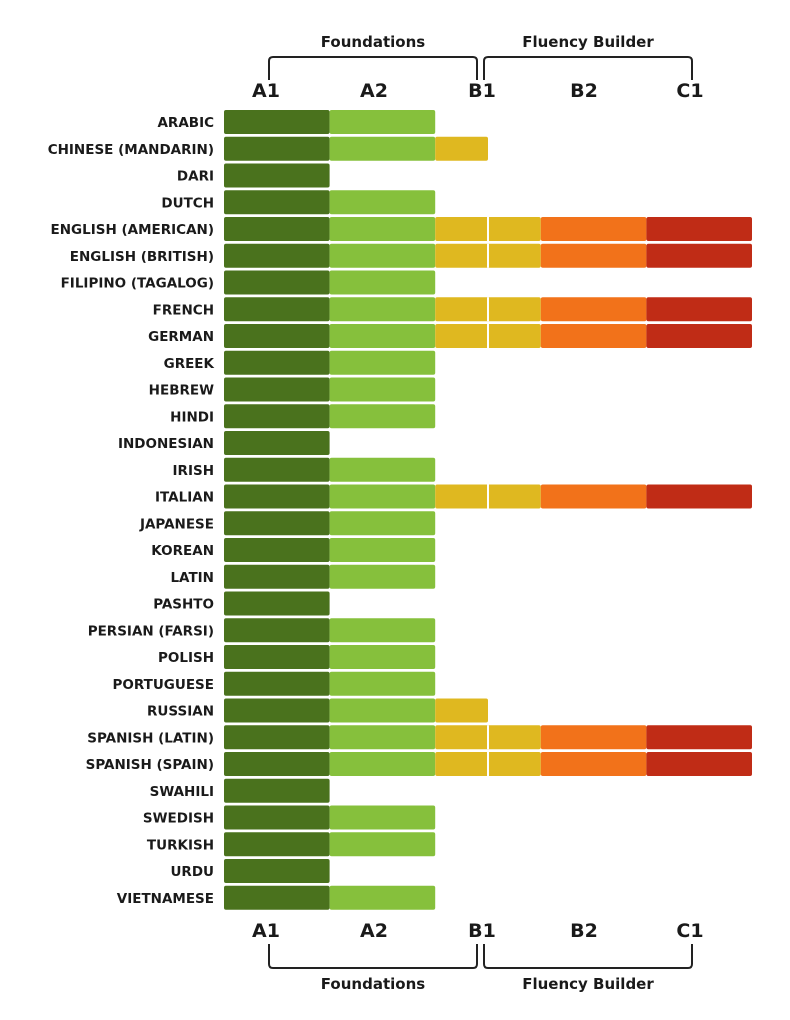 The image size is (790, 1020). I want to click on language-label-japanese: JAPANESE, so click(176, 524).